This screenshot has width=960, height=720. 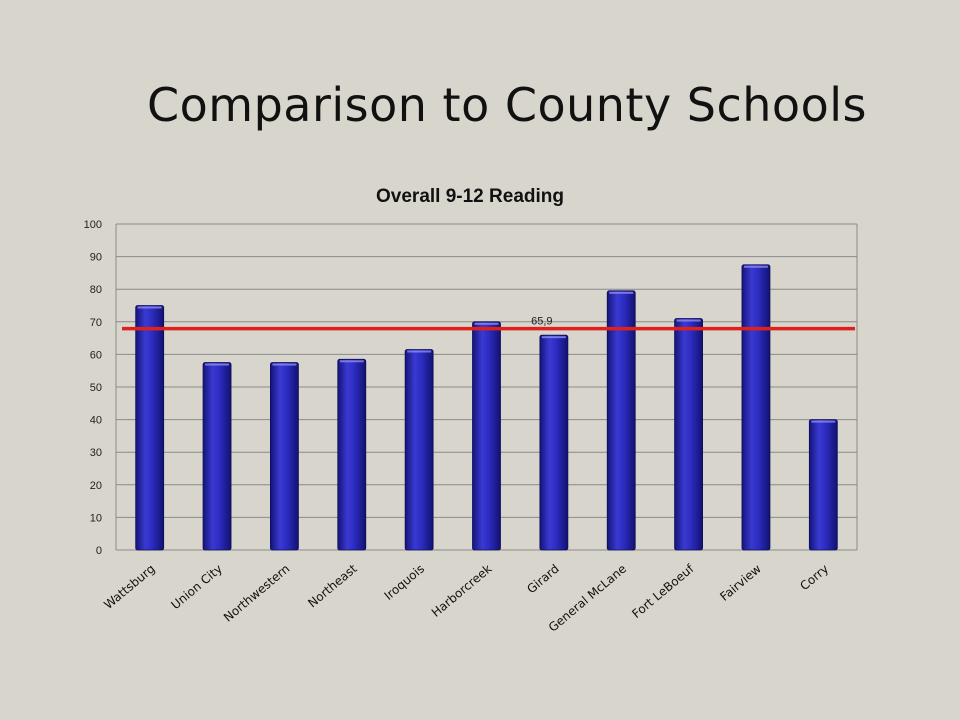 I want to click on x-tick-label: Girard, so click(x=543, y=579).